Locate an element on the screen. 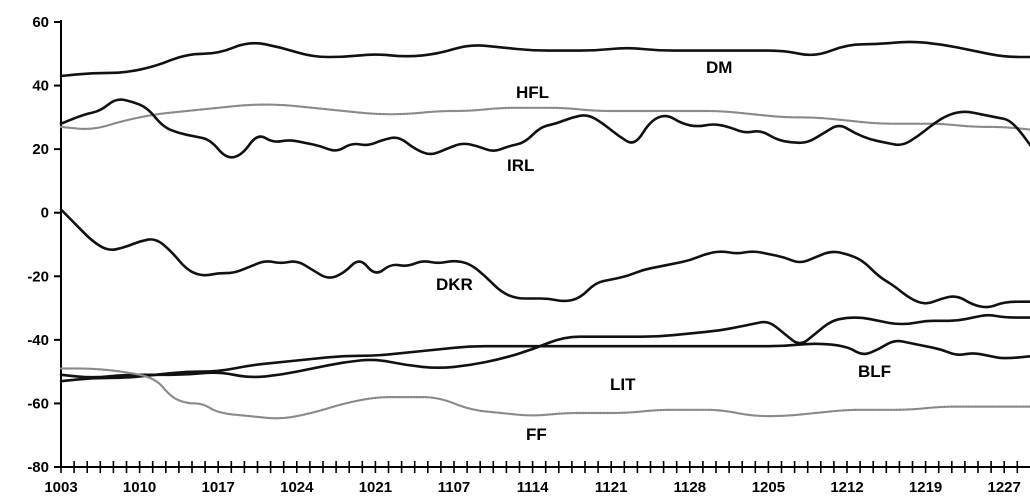 This screenshot has width=1030, height=499. x-tick-label: 1121 is located at coordinates (611, 487).